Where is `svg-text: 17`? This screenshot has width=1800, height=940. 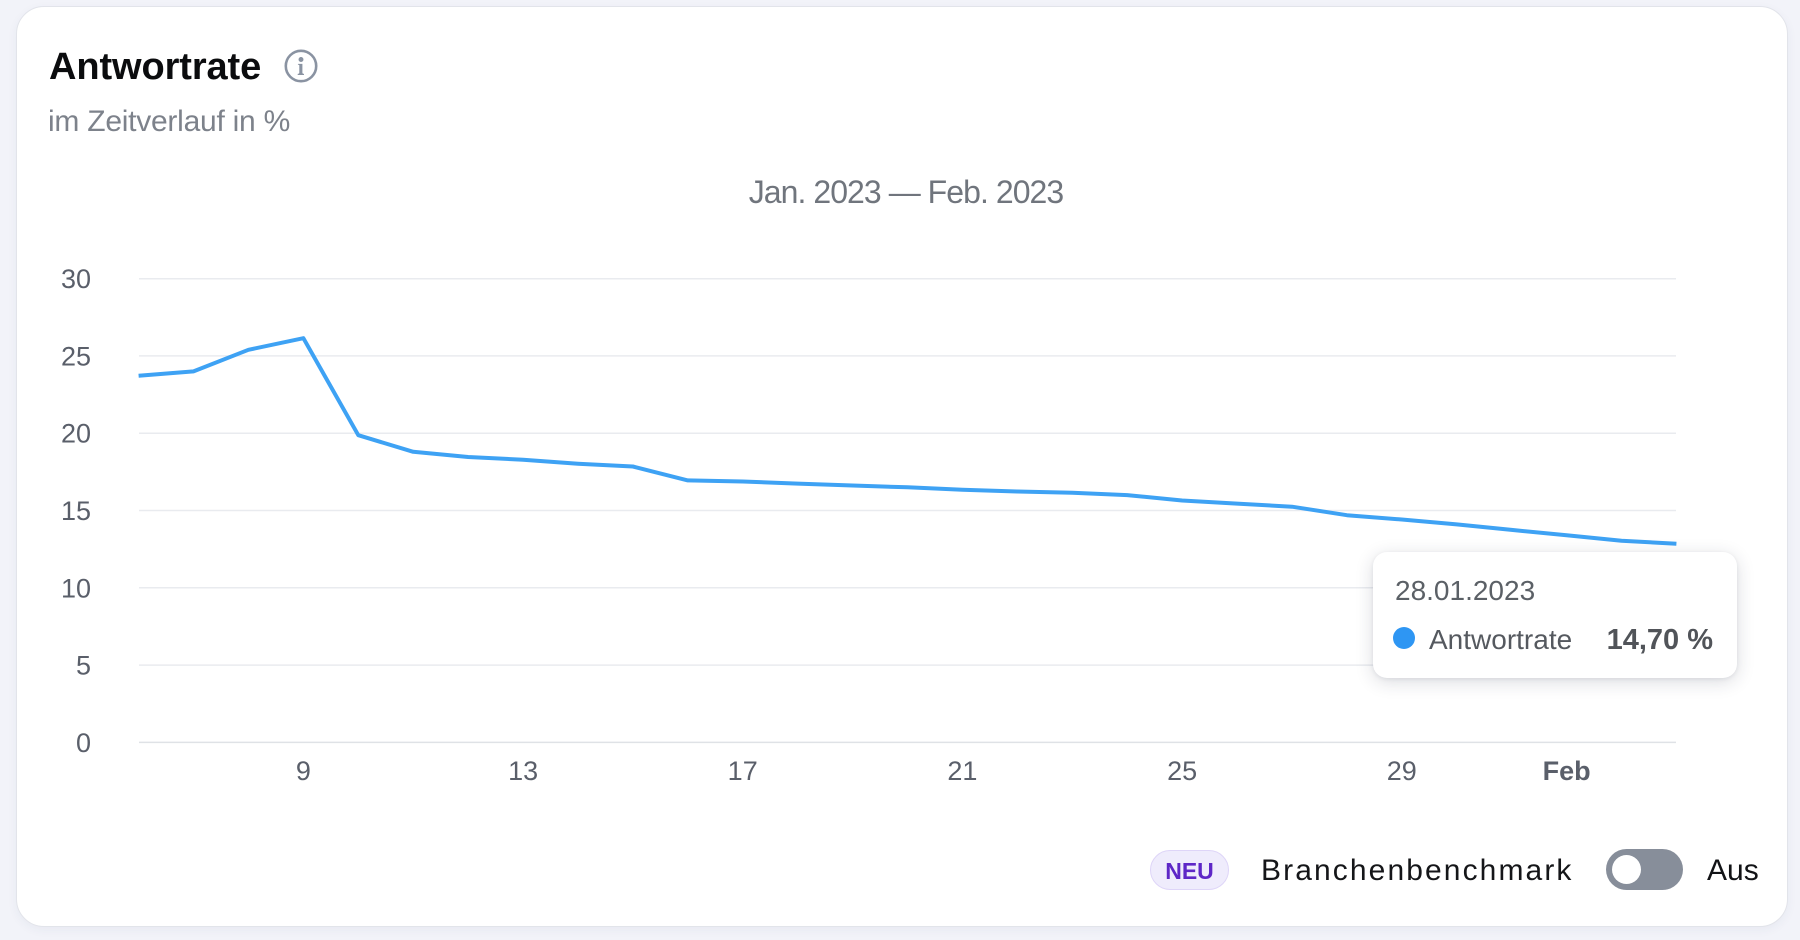 svg-text: 17 is located at coordinates (743, 771).